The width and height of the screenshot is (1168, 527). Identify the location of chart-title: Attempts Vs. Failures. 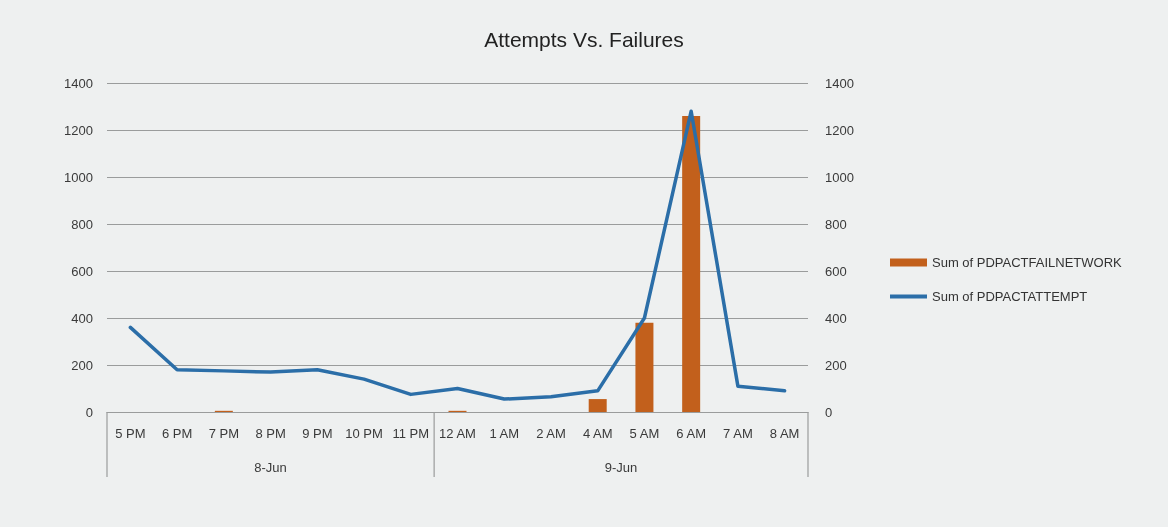
(584, 39).